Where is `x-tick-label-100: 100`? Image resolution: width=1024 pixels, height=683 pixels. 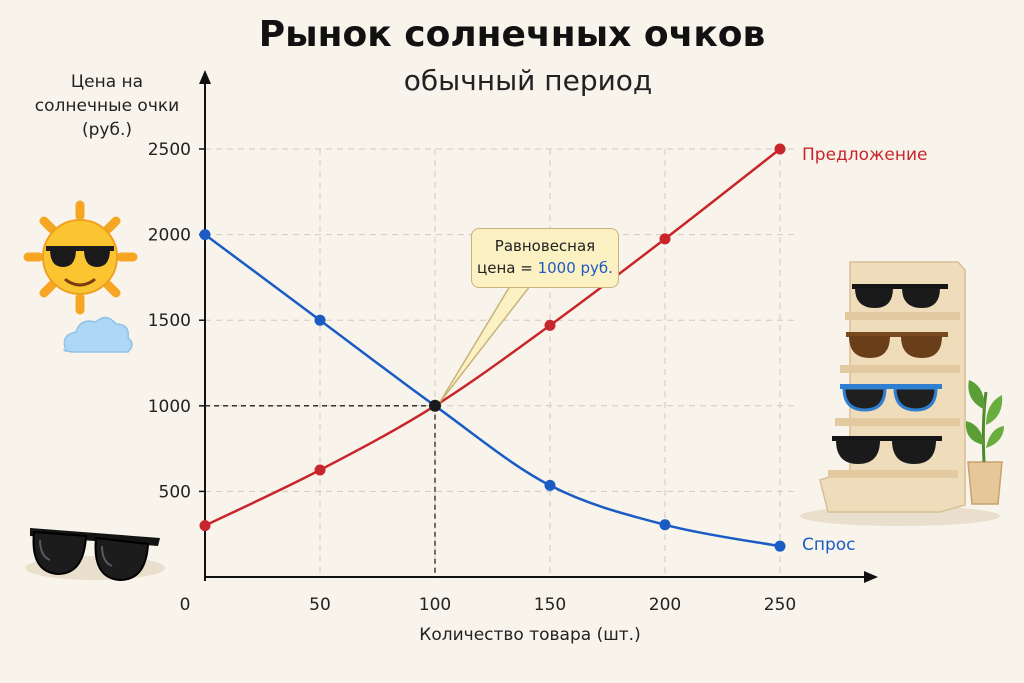
x-tick-label-100: 100 is located at coordinates (435, 605).